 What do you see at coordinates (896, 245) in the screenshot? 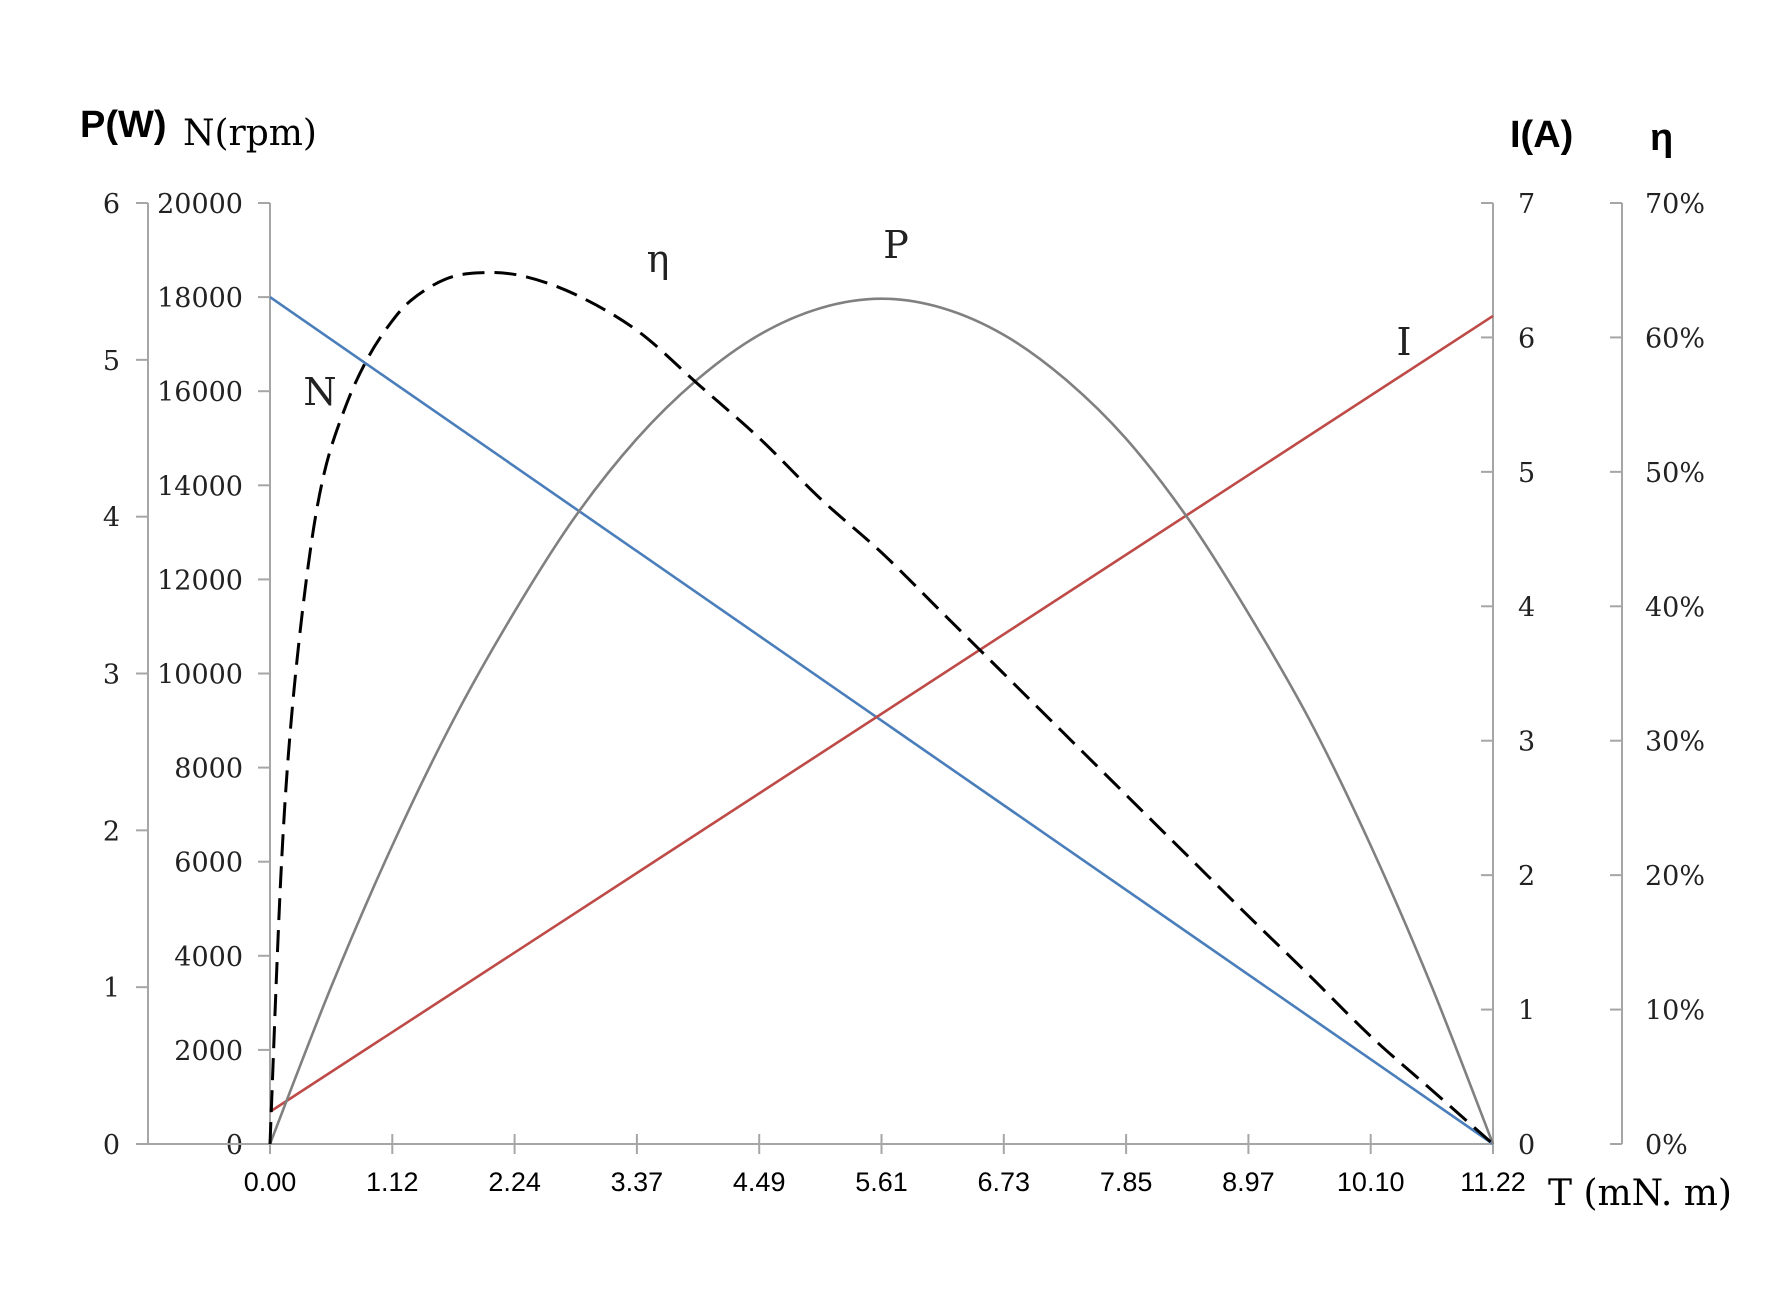
I see `curve-label-p: P` at bounding box center [896, 245].